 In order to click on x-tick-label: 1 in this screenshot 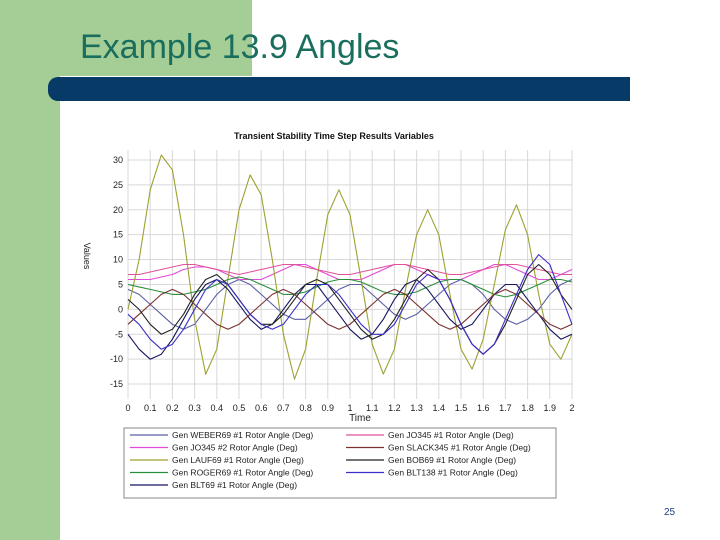, I will do `click(349, 408)`.